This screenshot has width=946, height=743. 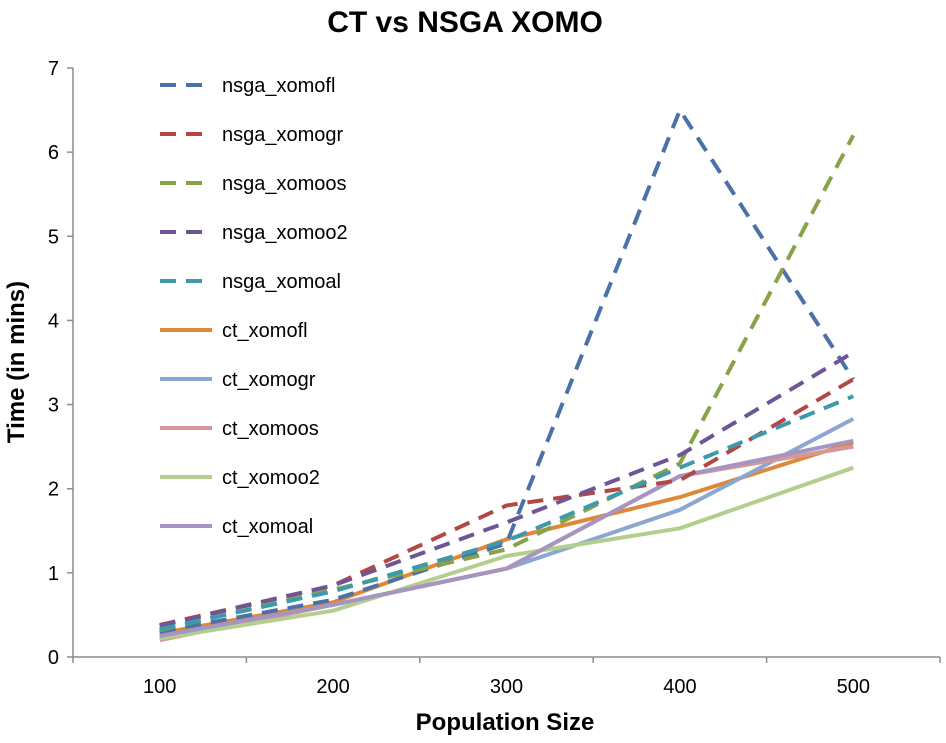 I want to click on legend-label-nsga_xomogr: nsga_xomogr, so click(x=283, y=135).